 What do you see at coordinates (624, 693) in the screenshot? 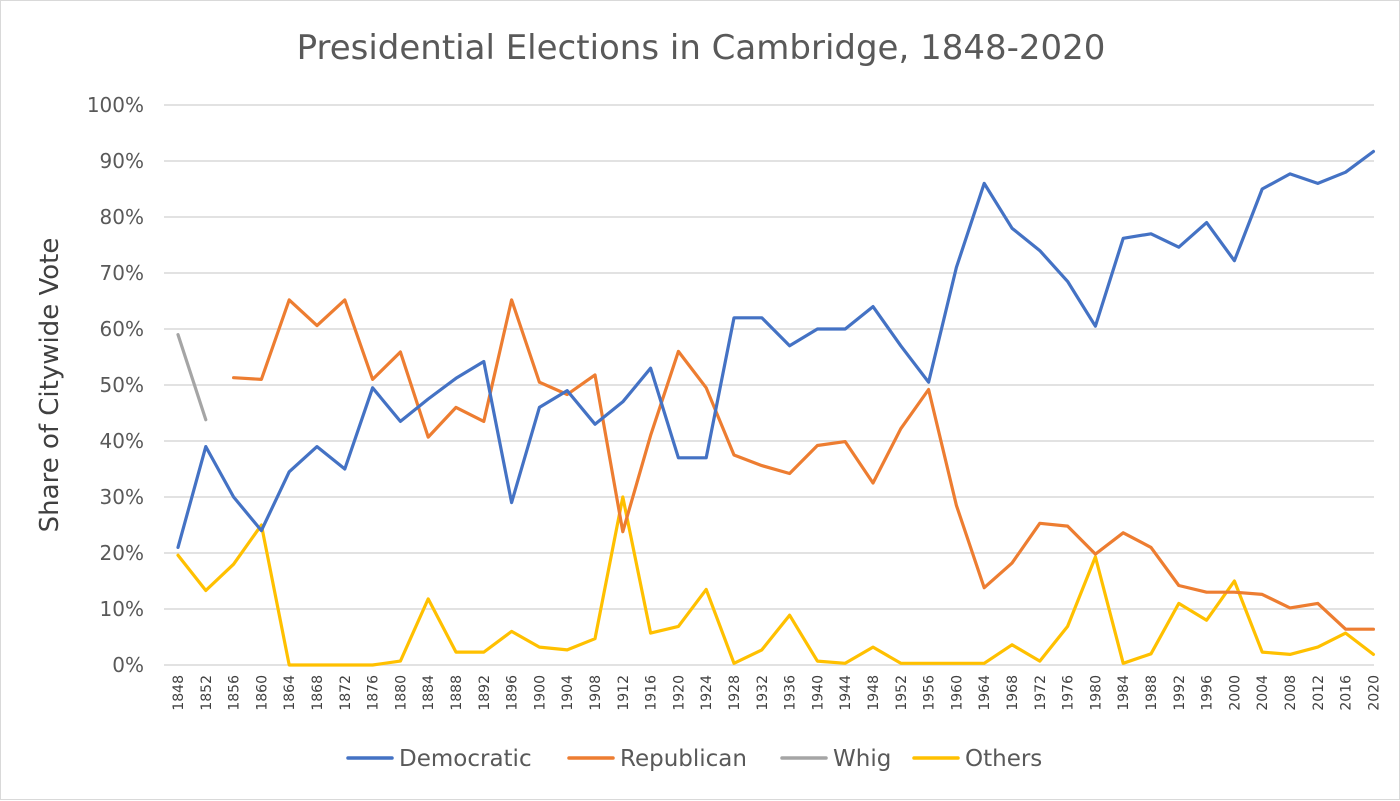
I see `x-tick-label: 1912` at bounding box center [624, 693].